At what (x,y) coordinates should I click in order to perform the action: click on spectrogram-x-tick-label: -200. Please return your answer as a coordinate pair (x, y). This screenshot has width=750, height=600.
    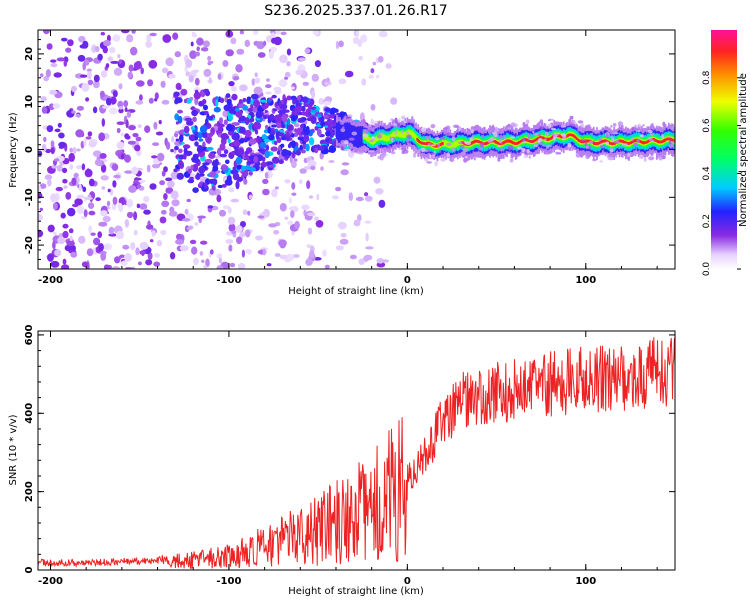
    Looking at the image, I should click on (50, 280).